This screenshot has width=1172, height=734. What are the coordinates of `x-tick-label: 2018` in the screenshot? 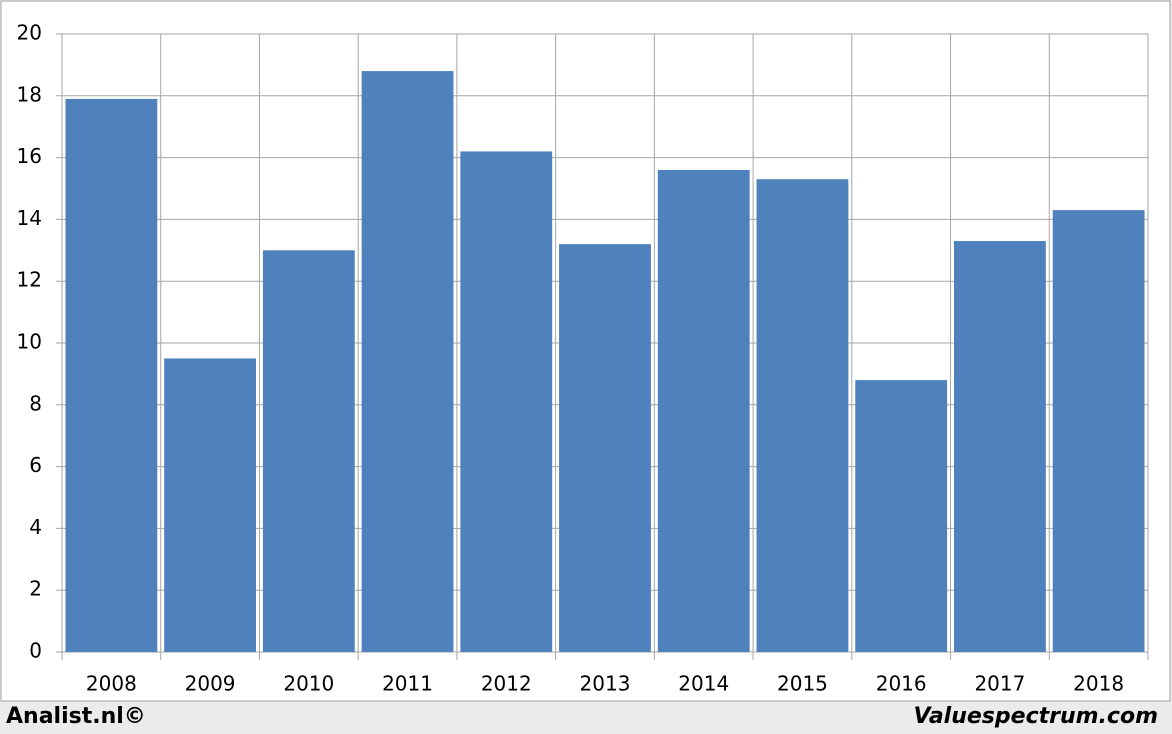 It's located at (1098, 684).